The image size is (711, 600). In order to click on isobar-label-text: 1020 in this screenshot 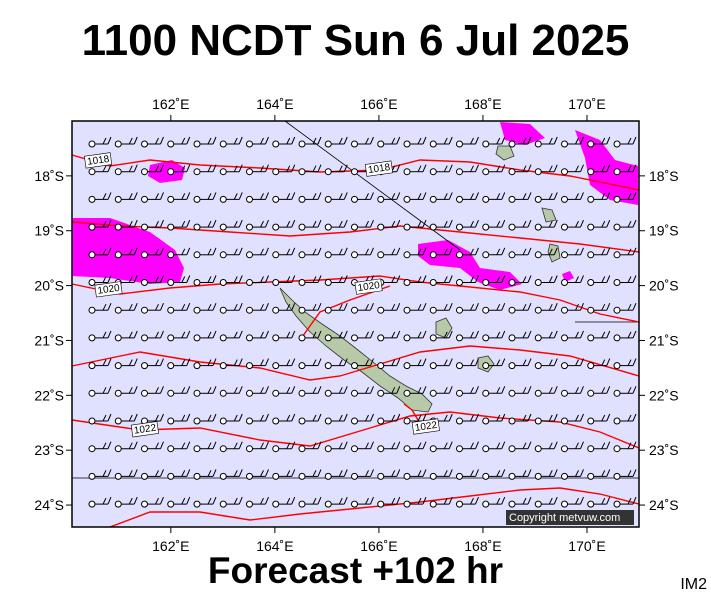, I will do `click(109, 290)`.